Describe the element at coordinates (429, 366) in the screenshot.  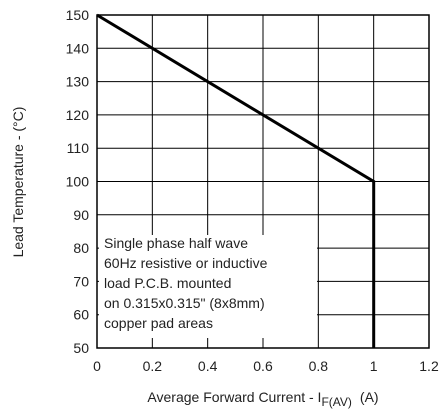
I see `x-tick-label: 1.2` at that location.